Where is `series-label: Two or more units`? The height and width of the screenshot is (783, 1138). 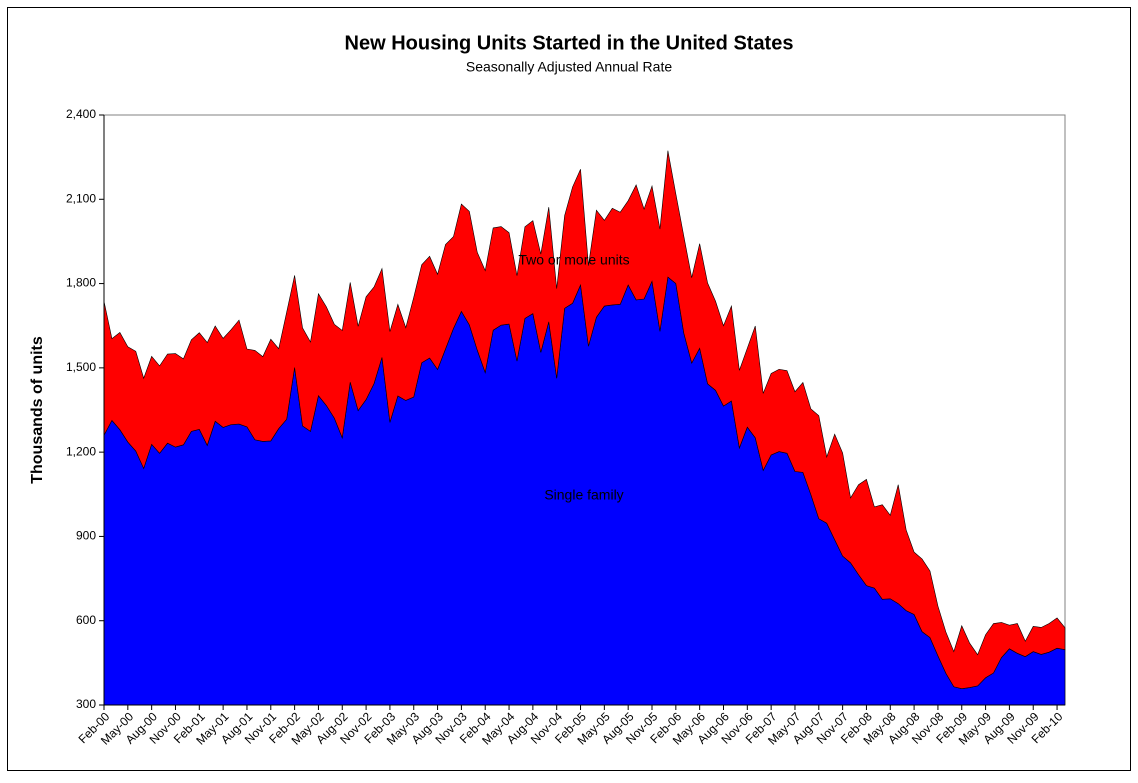
series-label: Two or more units is located at coordinates (573, 260).